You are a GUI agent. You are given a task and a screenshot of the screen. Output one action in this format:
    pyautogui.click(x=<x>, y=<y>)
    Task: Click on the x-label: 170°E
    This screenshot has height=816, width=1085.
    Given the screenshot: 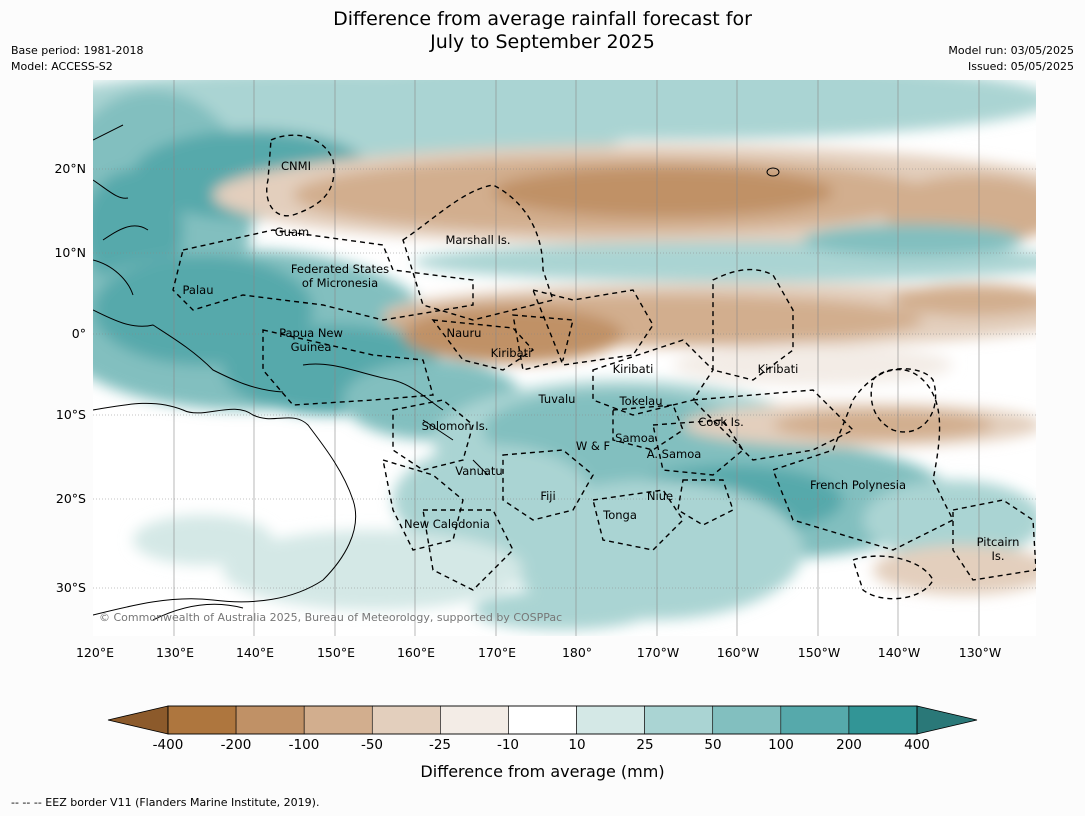 What is the action you would take?
    pyautogui.click(x=496, y=652)
    